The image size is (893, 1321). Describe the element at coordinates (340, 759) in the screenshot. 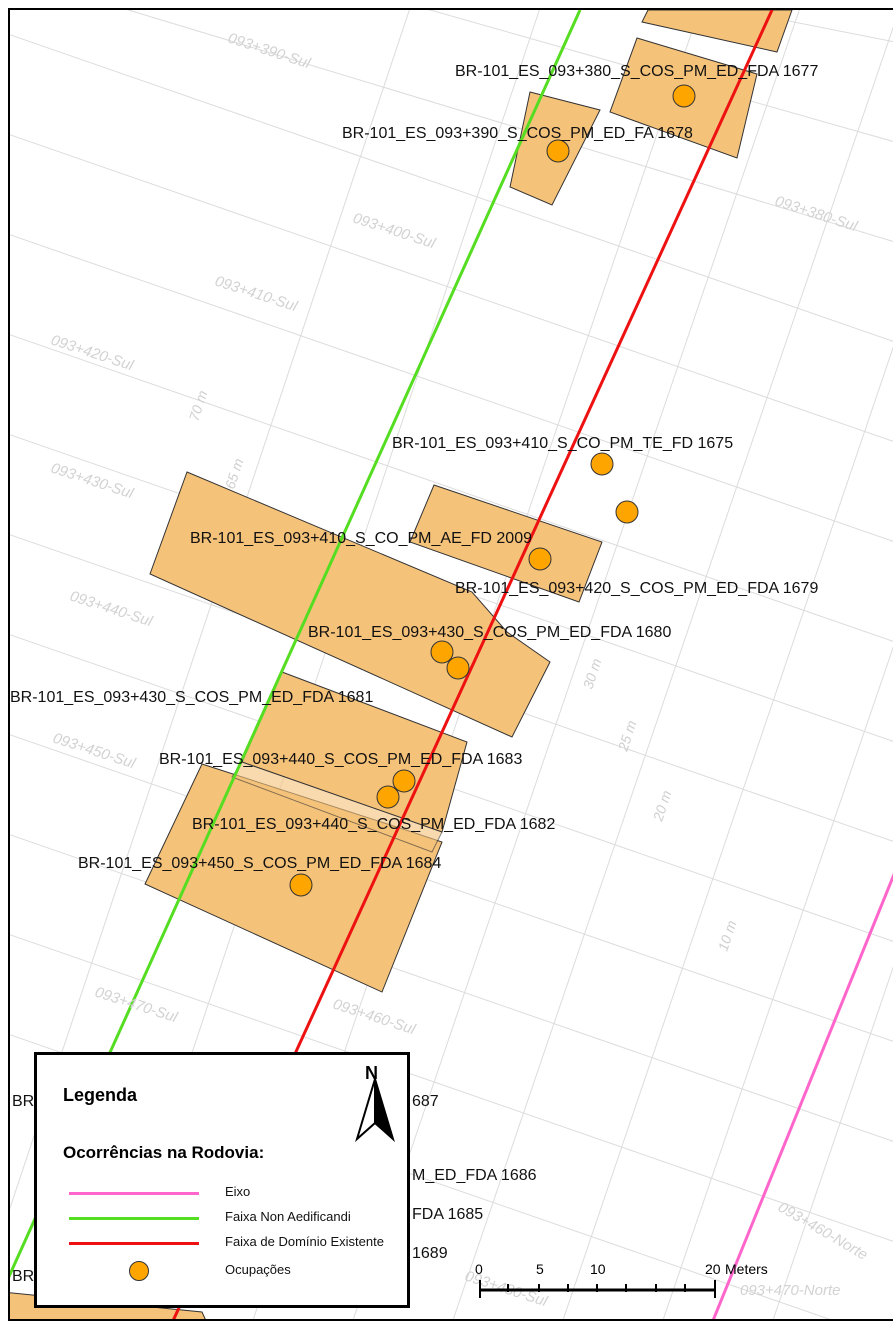

I see `occurrence-label: BR-101_ES_093+440_S_COS_PM_ED_FDA 1683` at that location.